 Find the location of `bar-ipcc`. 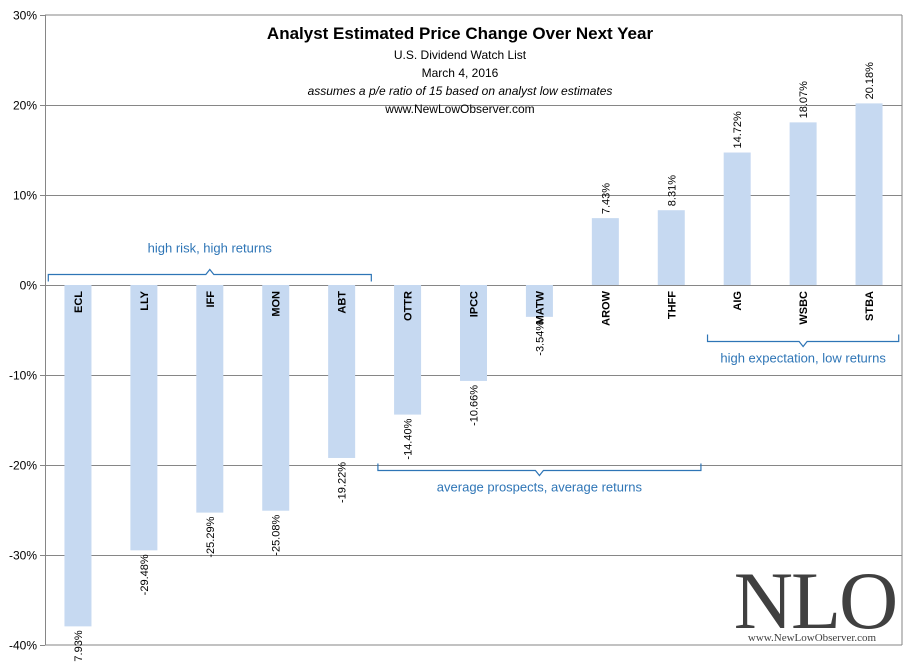

bar-ipcc is located at coordinates (473, 333).